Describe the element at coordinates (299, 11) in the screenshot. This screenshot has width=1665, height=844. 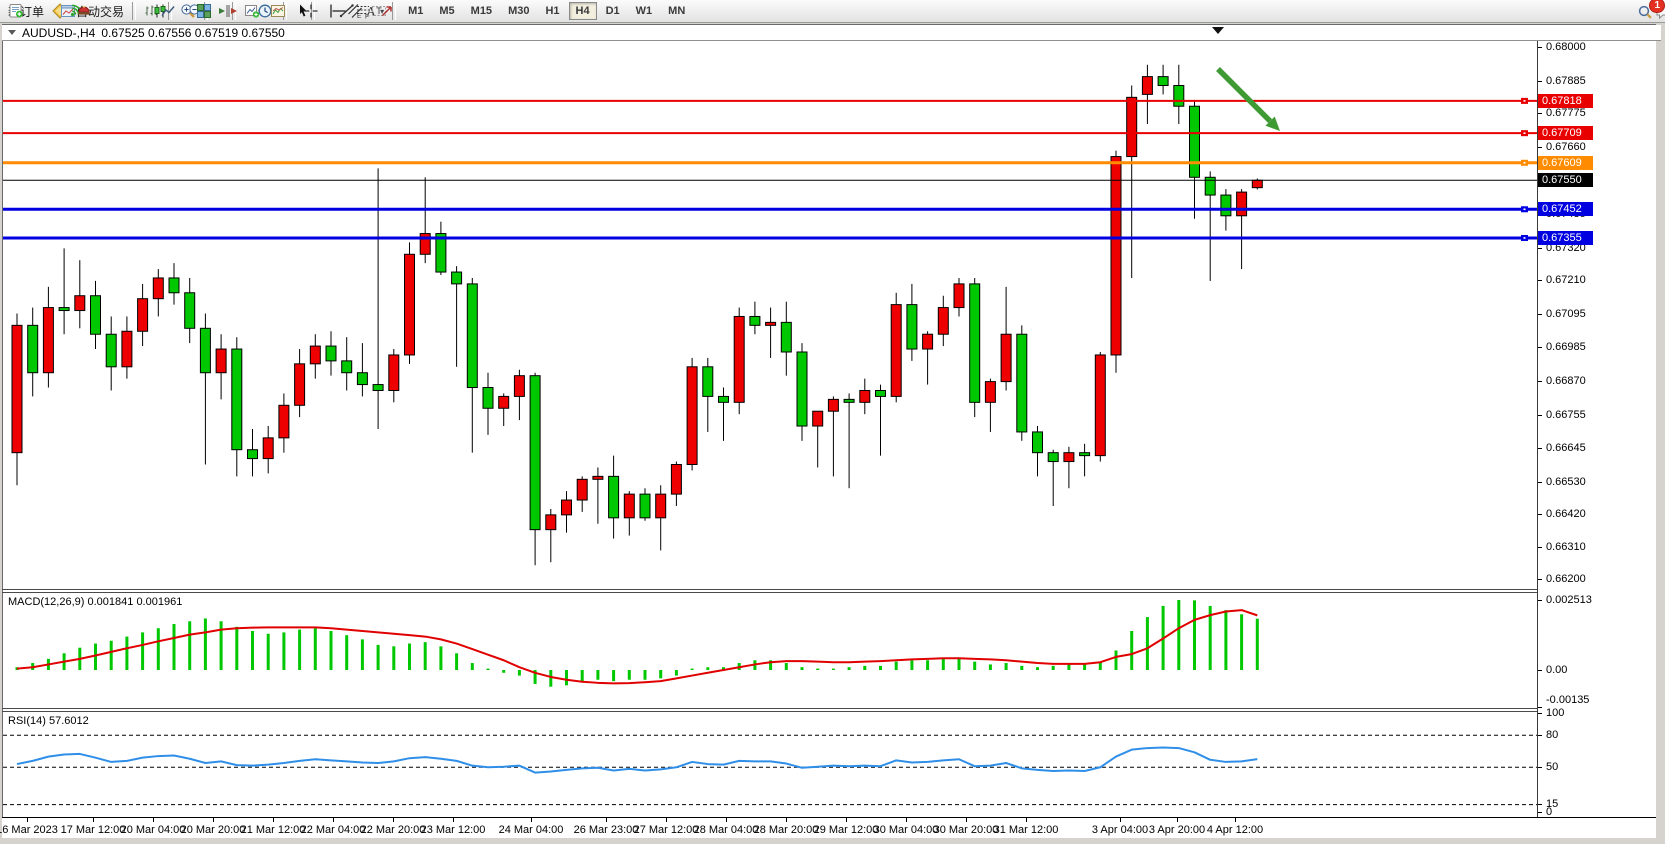
I see `cursor-button` at that location.